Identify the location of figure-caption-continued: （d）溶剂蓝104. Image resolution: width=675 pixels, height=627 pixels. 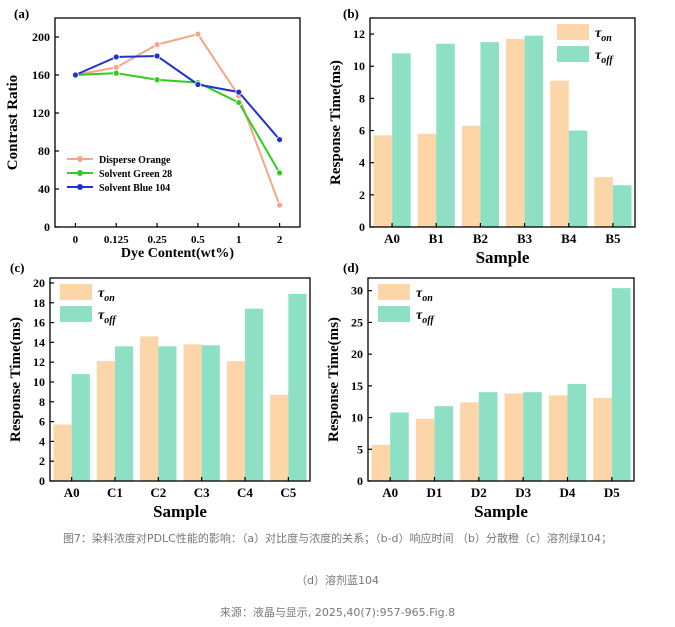
(337, 580).